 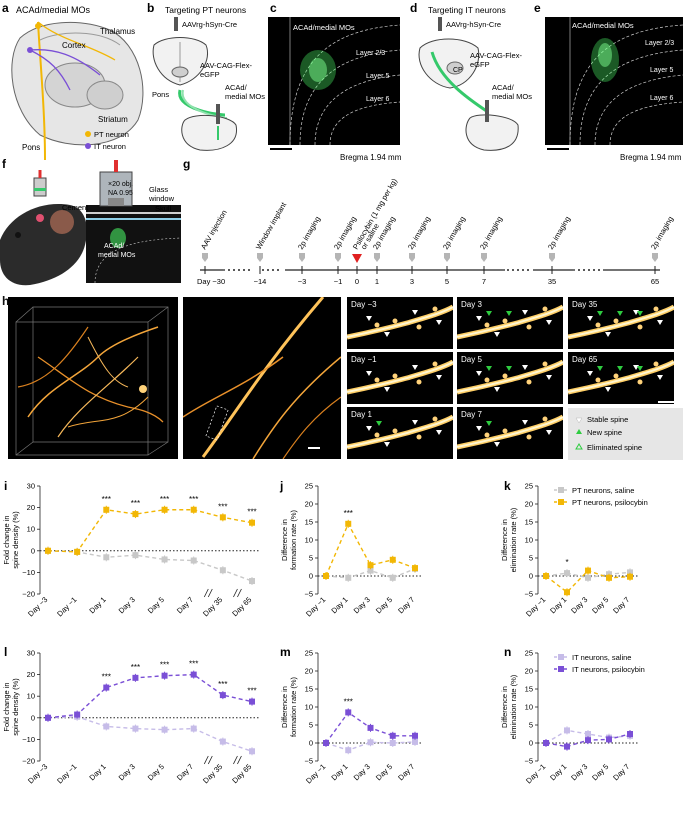 What do you see at coordinates (309, 689) in the screenshot?
I see `y-tick-label: 15` at bounding box center [309, 689].